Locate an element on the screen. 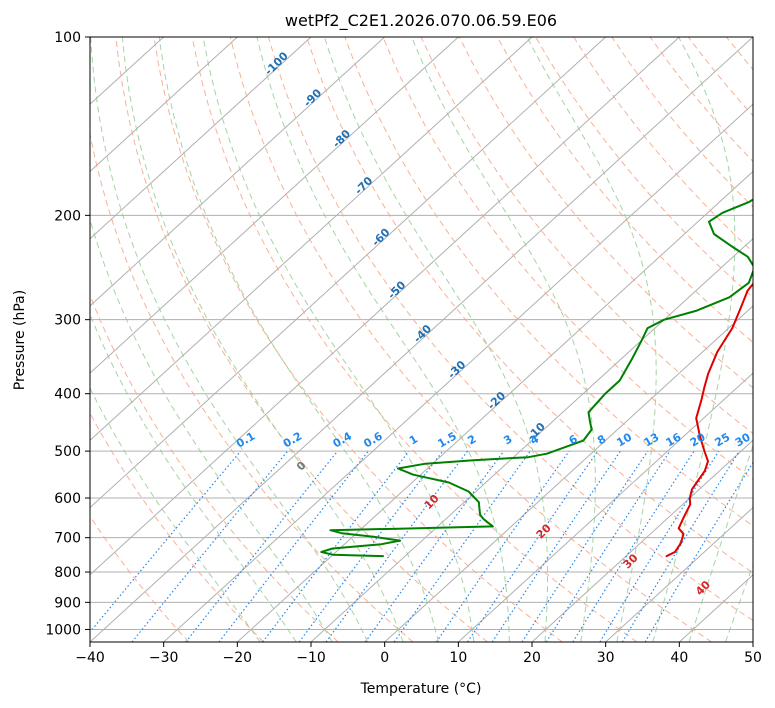  y-tick-label: 300 is located at coordinates (67, 321).